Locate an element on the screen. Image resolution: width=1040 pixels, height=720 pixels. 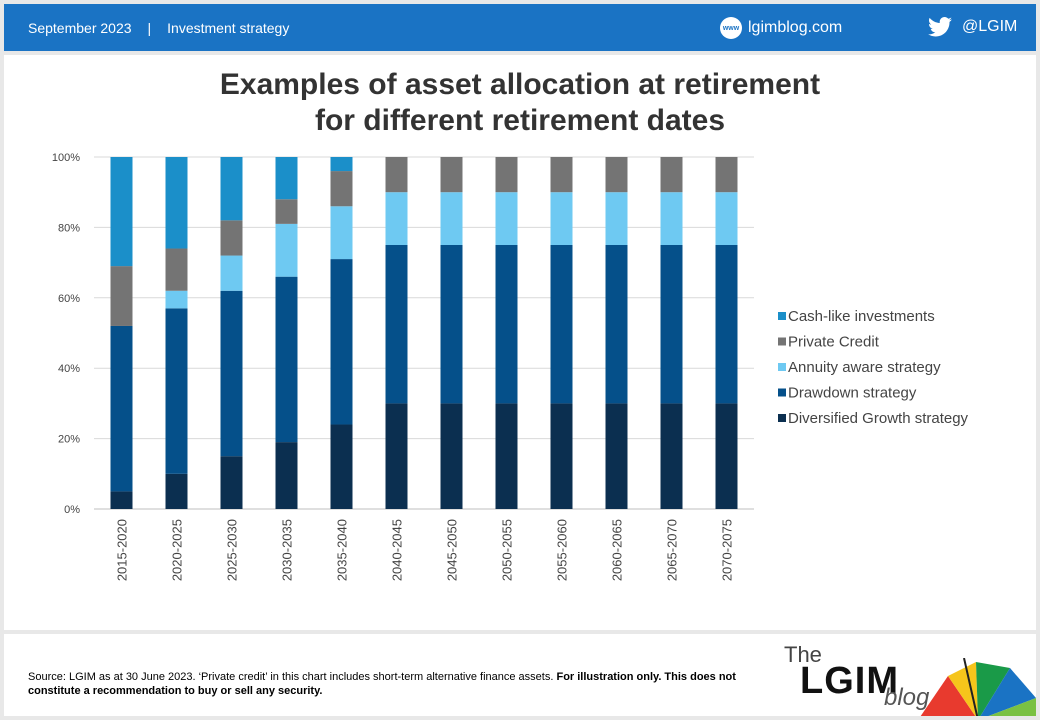
y-tick-label: 100% is located at coordinates (66, 158).